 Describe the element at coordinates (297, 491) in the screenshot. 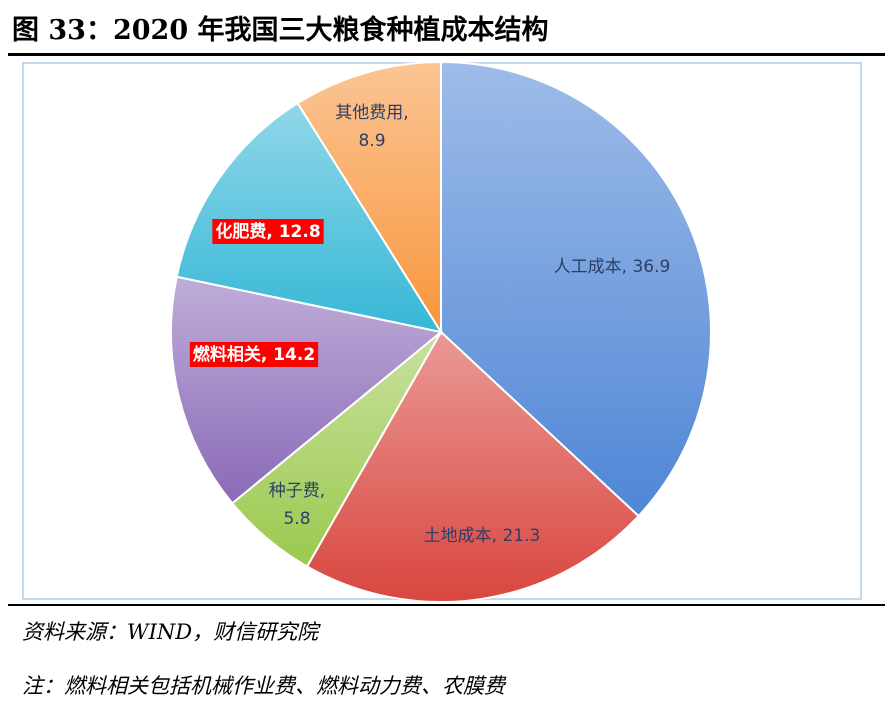

I see `slice-label: 种子费,` at that location.